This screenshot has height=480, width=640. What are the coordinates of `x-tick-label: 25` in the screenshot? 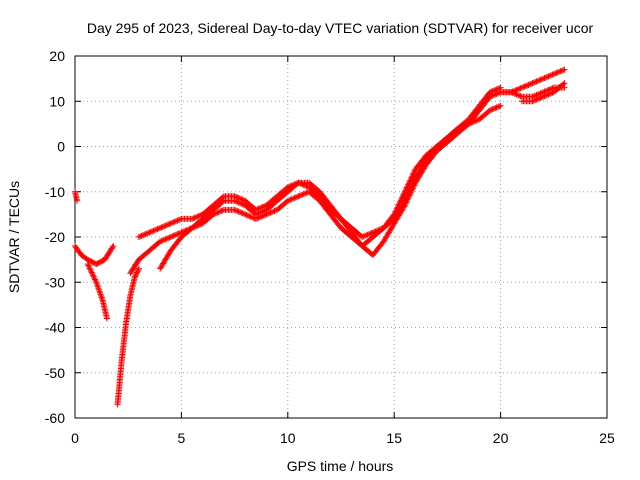 It's located at (607, 438).